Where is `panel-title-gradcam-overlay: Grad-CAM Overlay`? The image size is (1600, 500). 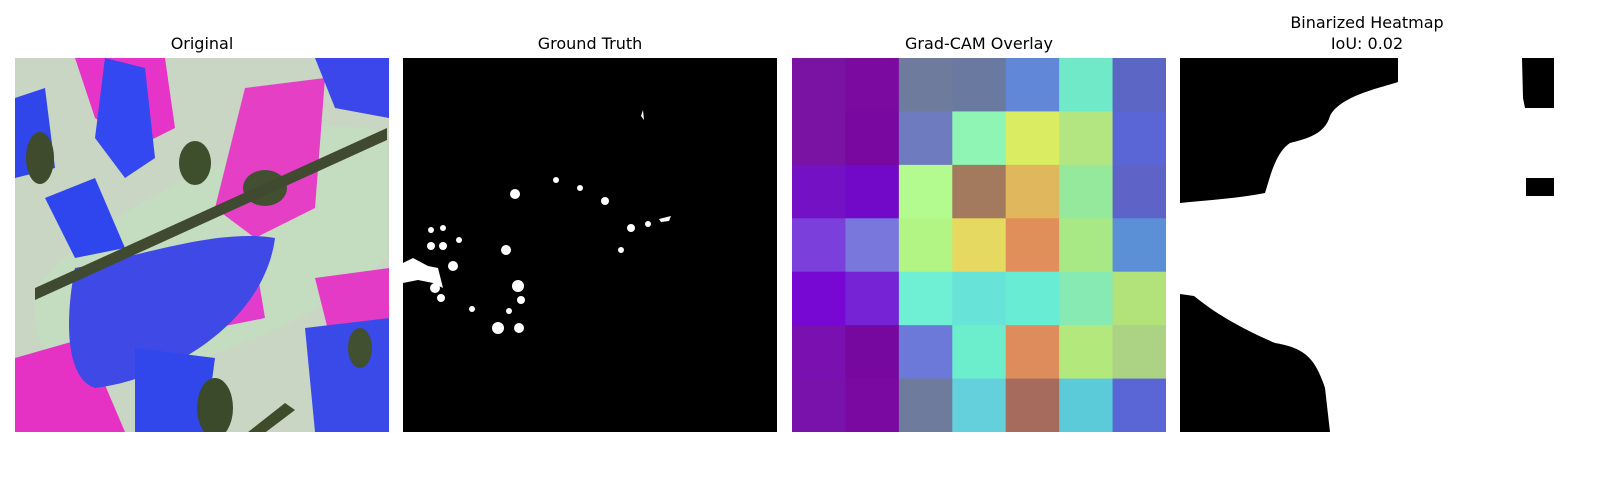
panel-title-gradcam-overlay: Grad-CAM Overlay is located at coordinates (979, 43).